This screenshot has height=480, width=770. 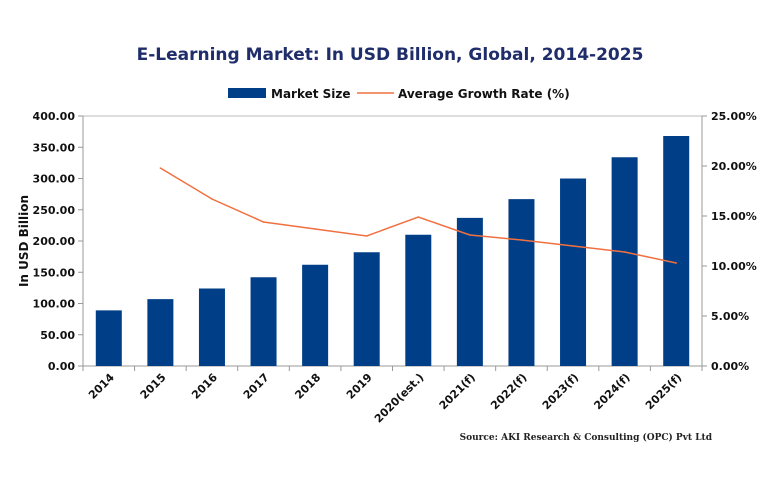 What do you see at coordinates (734, 266) in the screenshot?
I see `y2-tick-label: 10.00%` at bounding box center [734, 266].